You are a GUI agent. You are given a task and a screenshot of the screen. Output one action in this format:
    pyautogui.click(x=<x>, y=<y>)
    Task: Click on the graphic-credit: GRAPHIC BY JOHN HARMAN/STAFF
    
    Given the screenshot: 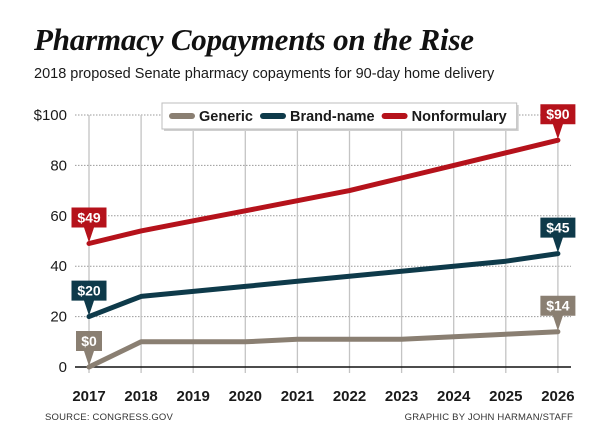 What is the action you would take?
    pyautogui.click(x=488, y=417)
    